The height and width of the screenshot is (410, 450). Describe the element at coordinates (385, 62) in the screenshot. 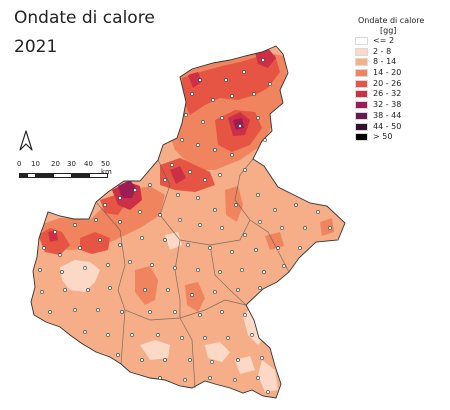

I see `legend-label: 8 - 14` at that location.